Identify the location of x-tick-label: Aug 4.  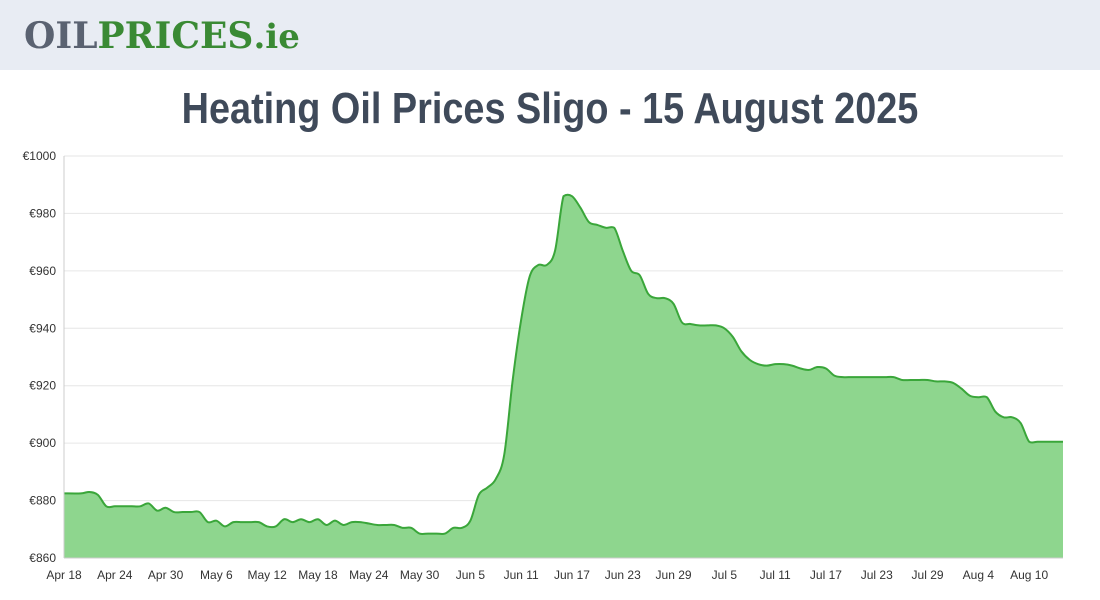
(979, 575).